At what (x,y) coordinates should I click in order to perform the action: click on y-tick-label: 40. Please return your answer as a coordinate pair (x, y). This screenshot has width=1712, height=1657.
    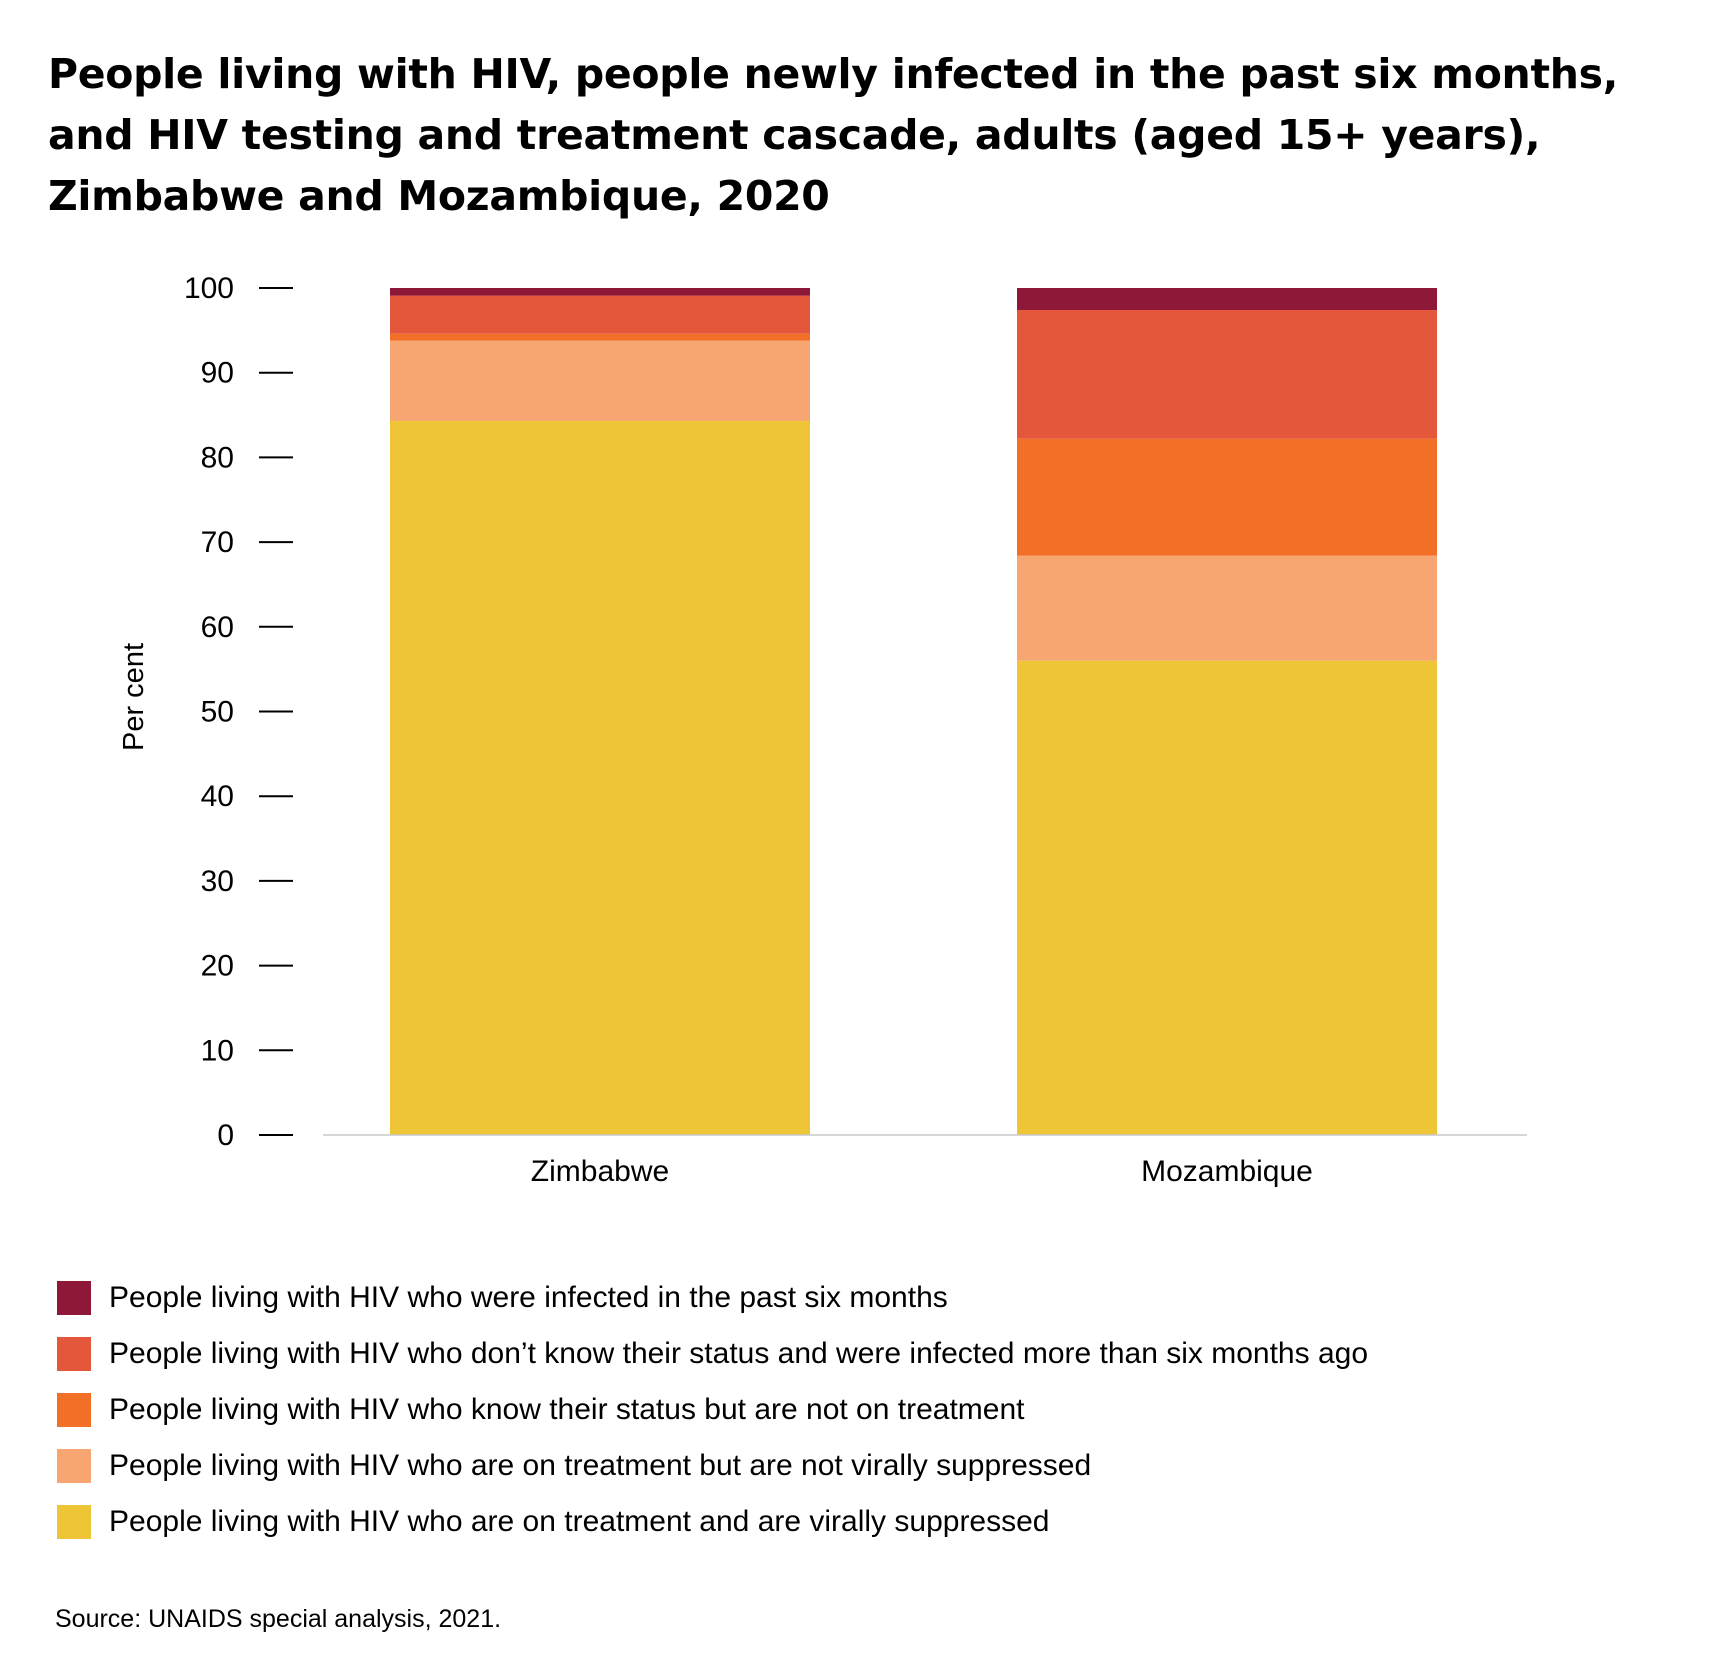
    Looking at the image, I should click on (217, 796).